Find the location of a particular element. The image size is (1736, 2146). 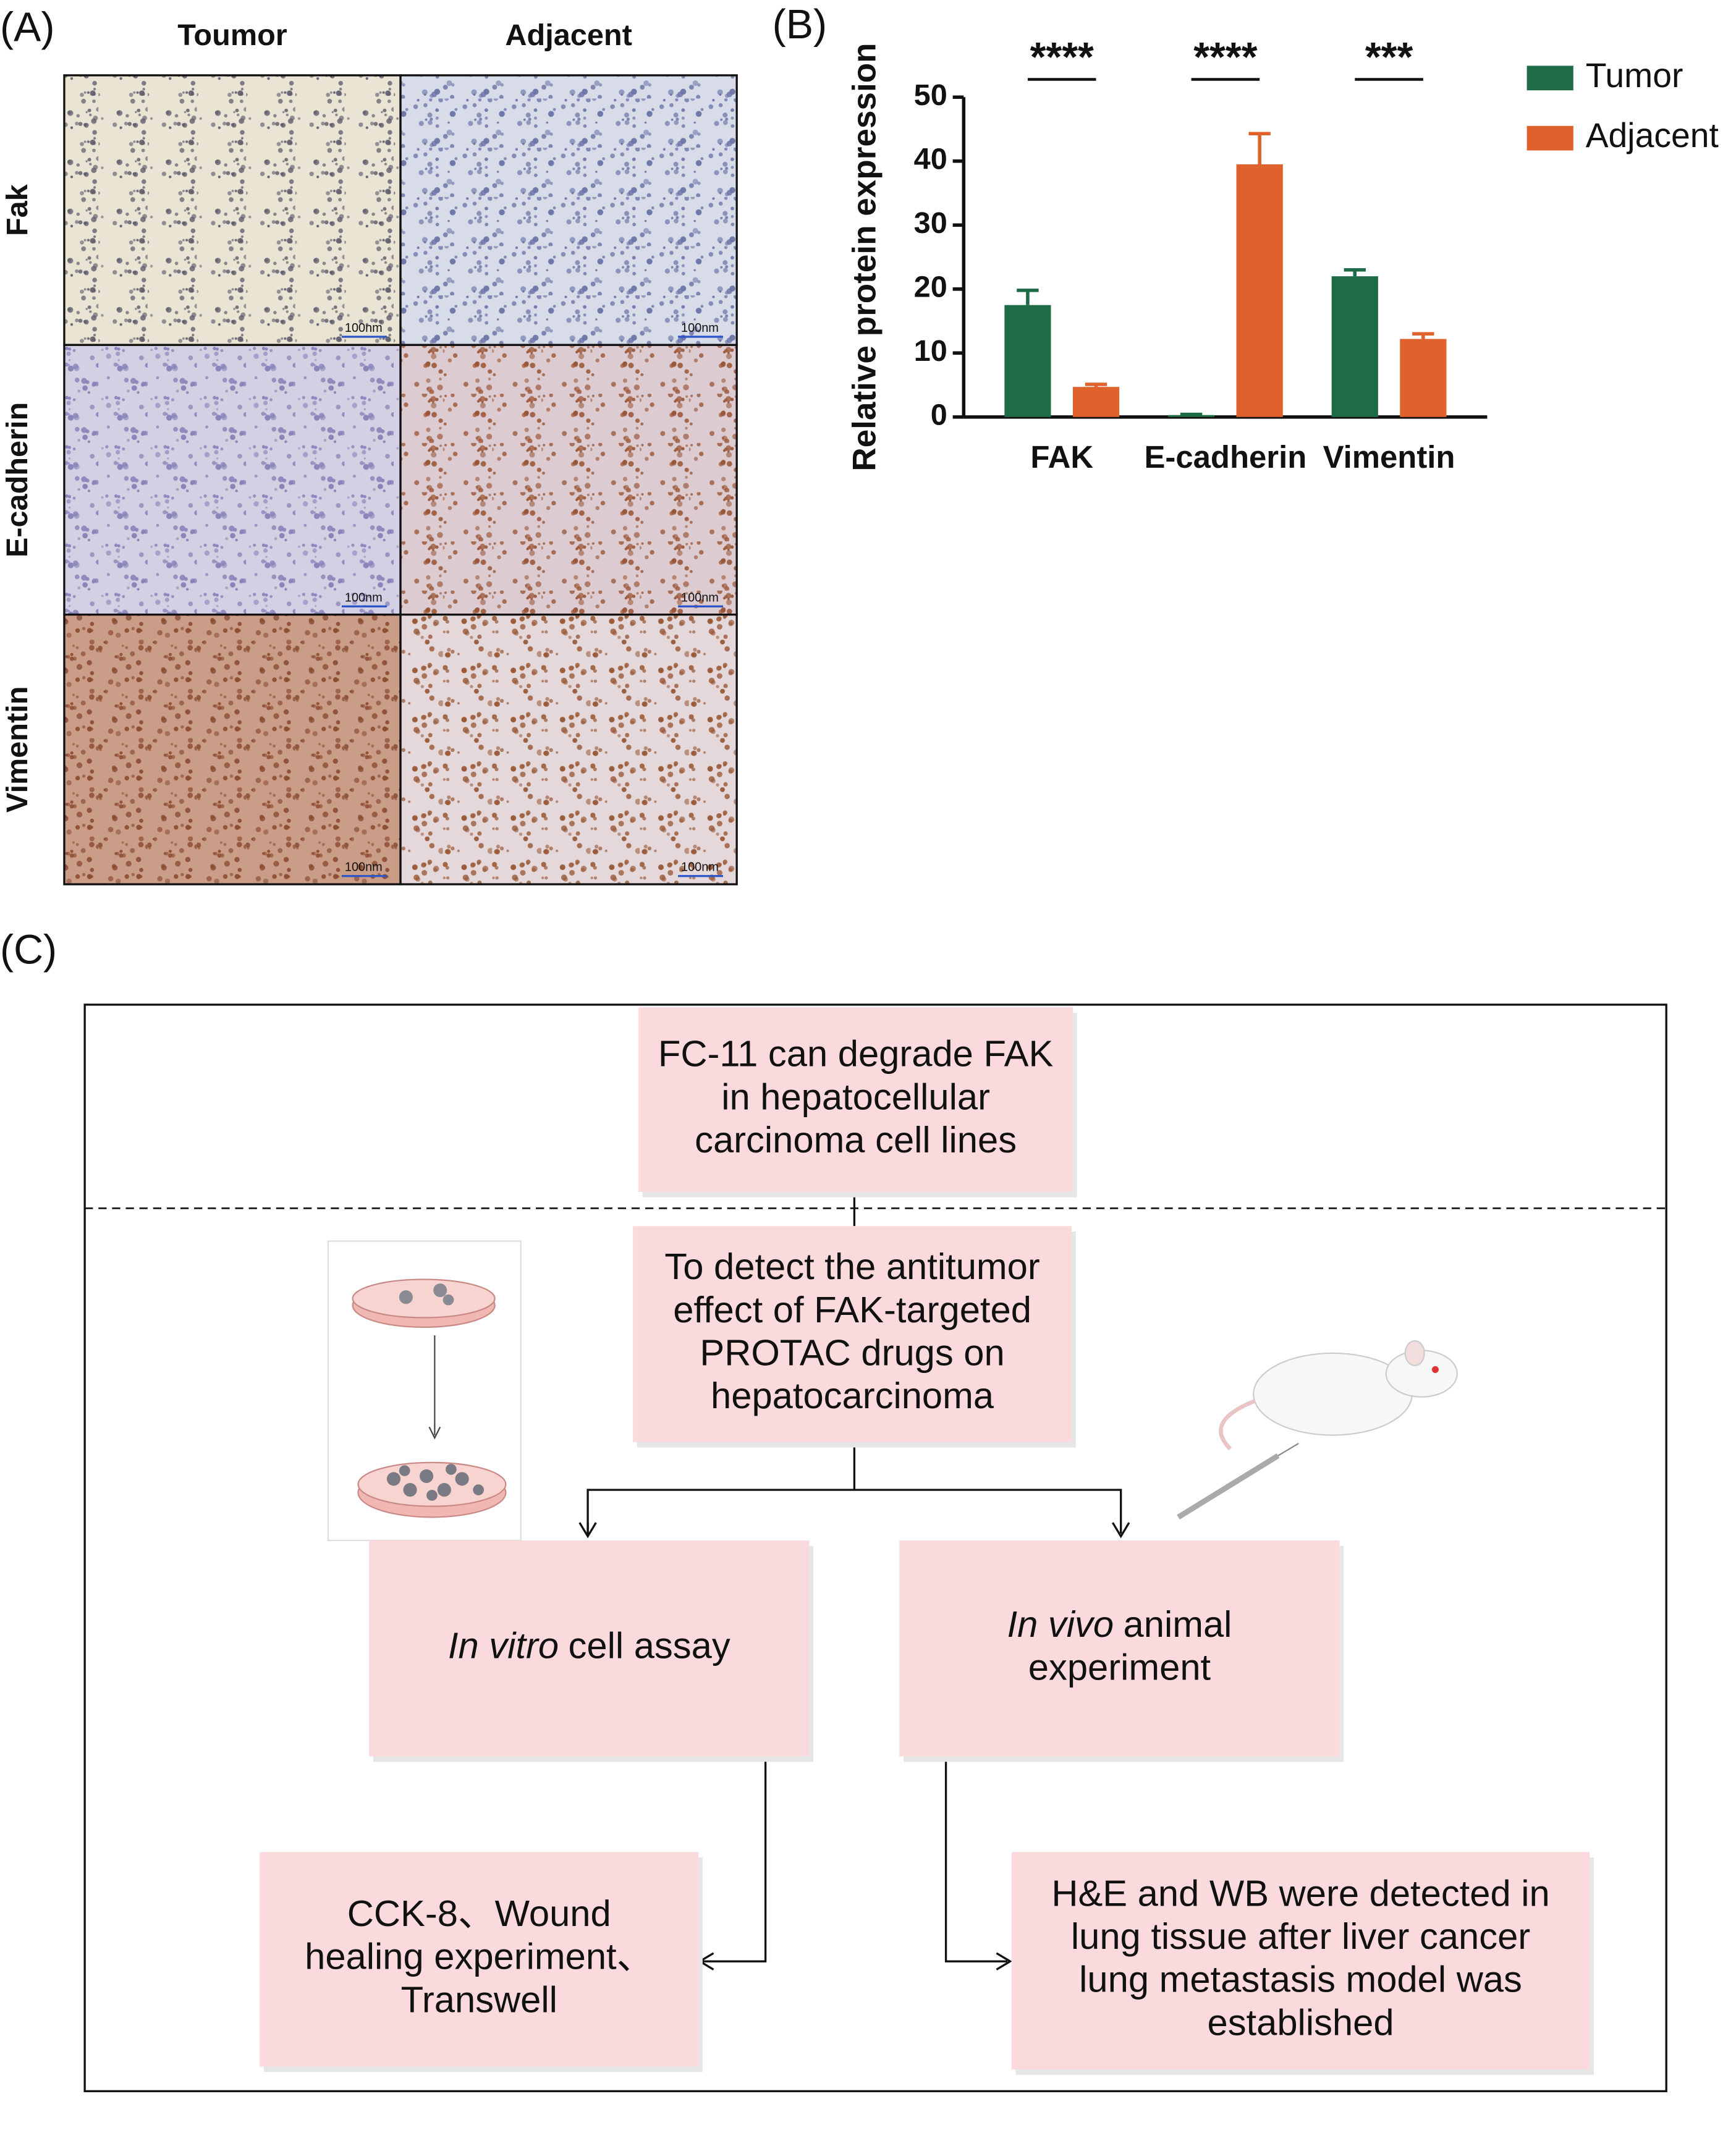

petri-illustration is located at coordinates (425, 1391).